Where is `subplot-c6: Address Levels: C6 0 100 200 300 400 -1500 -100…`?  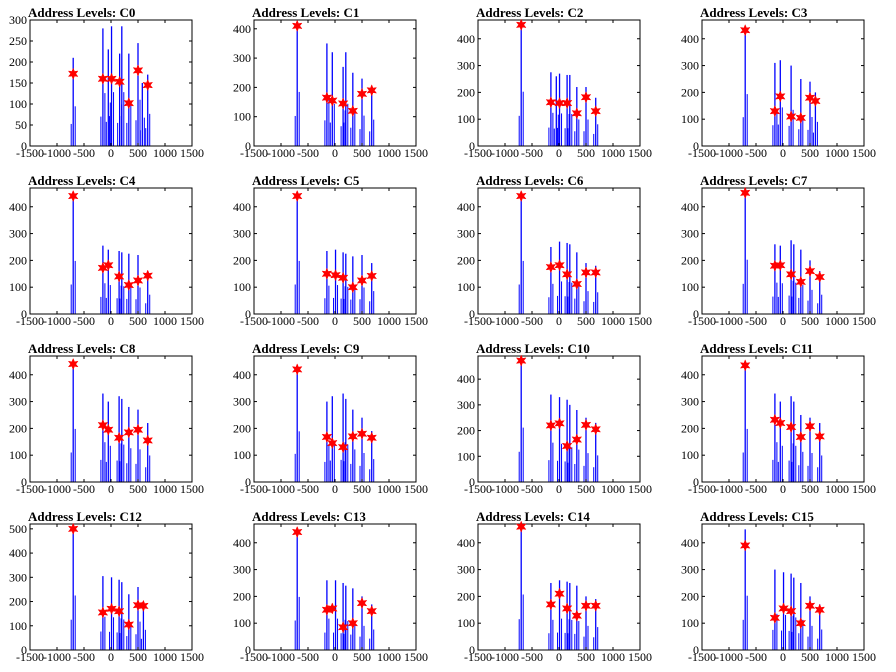 subplot-c6: Address Levels: C6 0 100 200 300 400 -1500 -100… is located at coordinates (554, 250).